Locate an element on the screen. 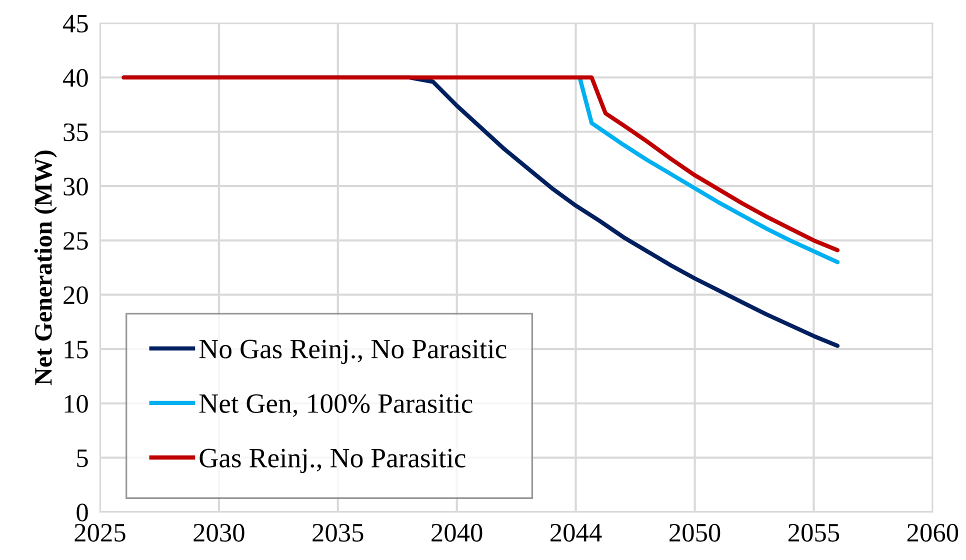 The height and width of the screenshot is (560, 966). y-tick-label: 5 is located at coordinates (82, 459).